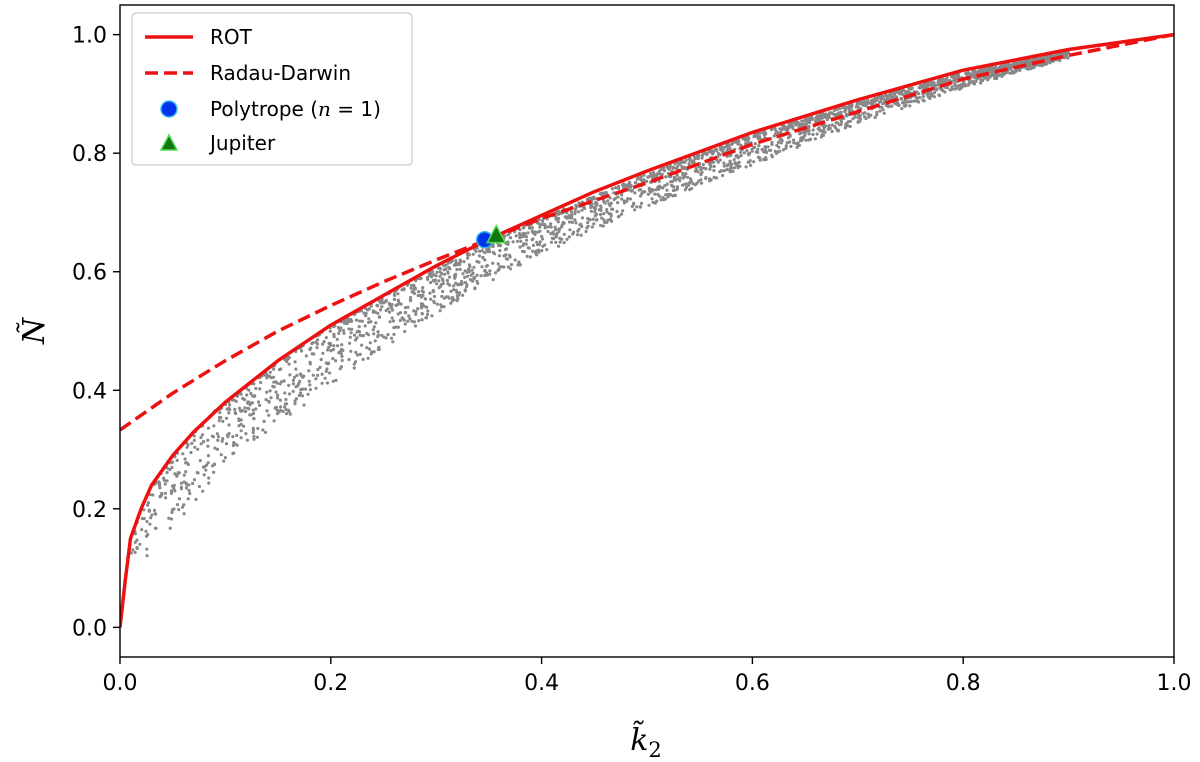 The image size is (1200, 762). What do you see at coordinates (264, 109) in the screenshot?
I see `legend-label-polytrope-main: Polytrope (` at bounding box center [264, 109].